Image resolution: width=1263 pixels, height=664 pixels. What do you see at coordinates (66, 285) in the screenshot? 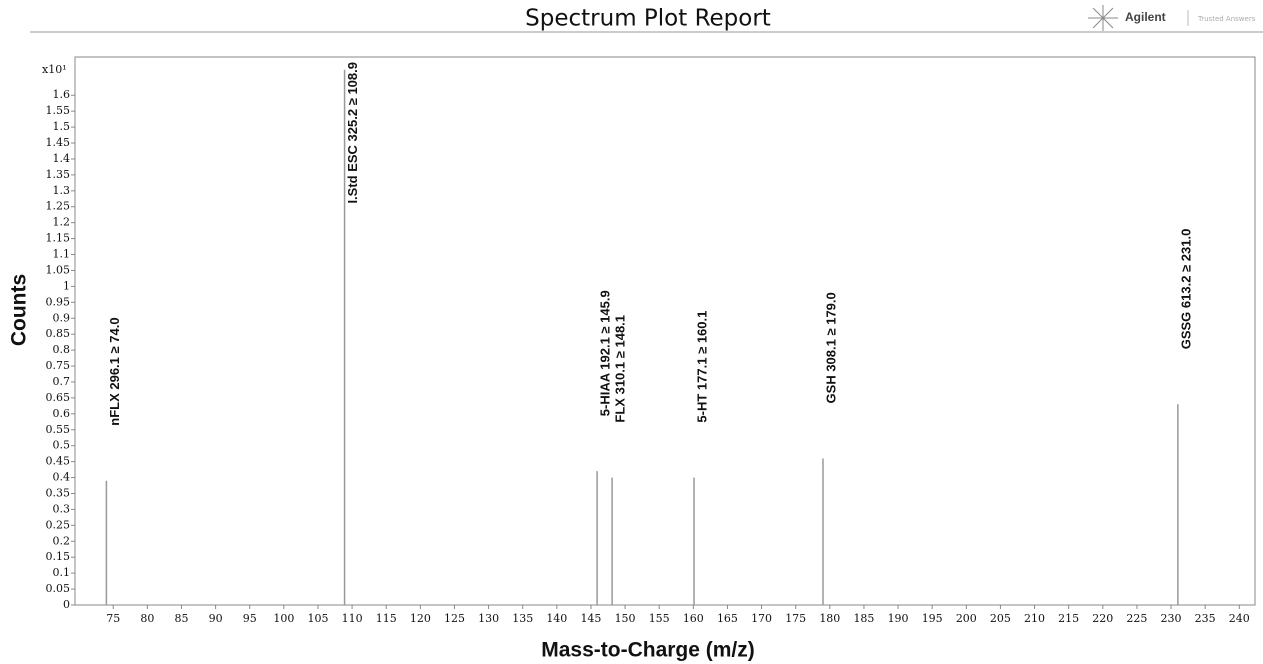
I see `y-tick-label: 1` at bounding box center [66, 285].